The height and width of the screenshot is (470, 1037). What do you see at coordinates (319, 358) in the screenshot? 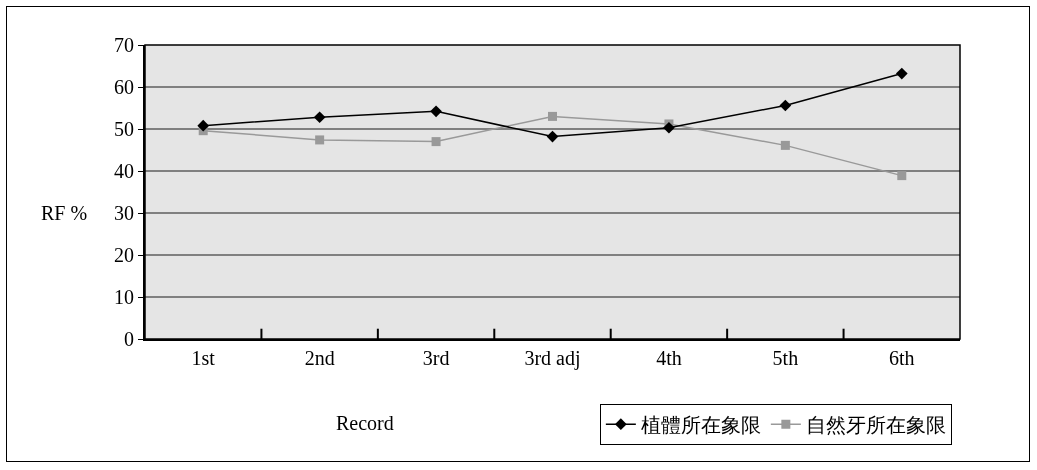
I see `x-tick-label: 2nd` at bounding box center [319, 358].